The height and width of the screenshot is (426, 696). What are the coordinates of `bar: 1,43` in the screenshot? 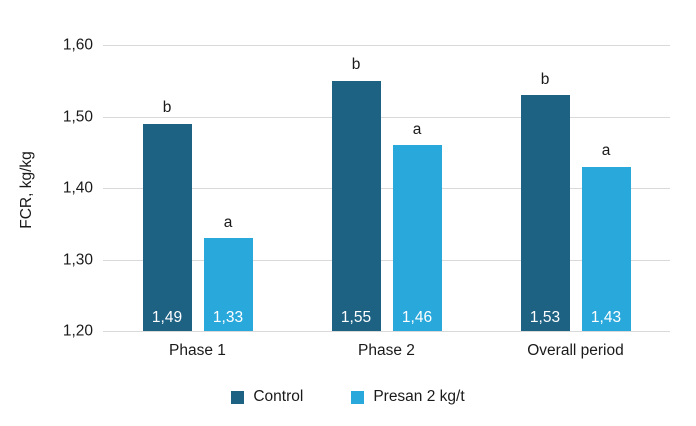 It's located at (606, 248).